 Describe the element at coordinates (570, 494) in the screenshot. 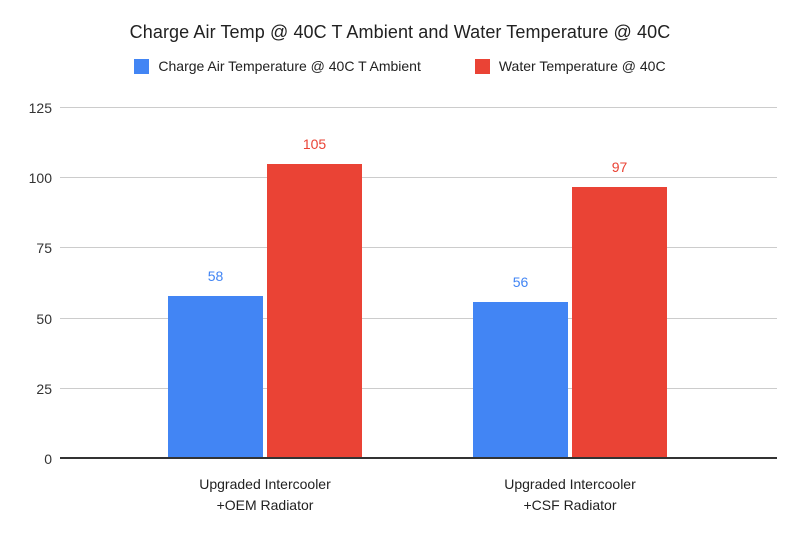

I see `x-category-label: Upgraded Intercooler +CSF Radiator` at that location.